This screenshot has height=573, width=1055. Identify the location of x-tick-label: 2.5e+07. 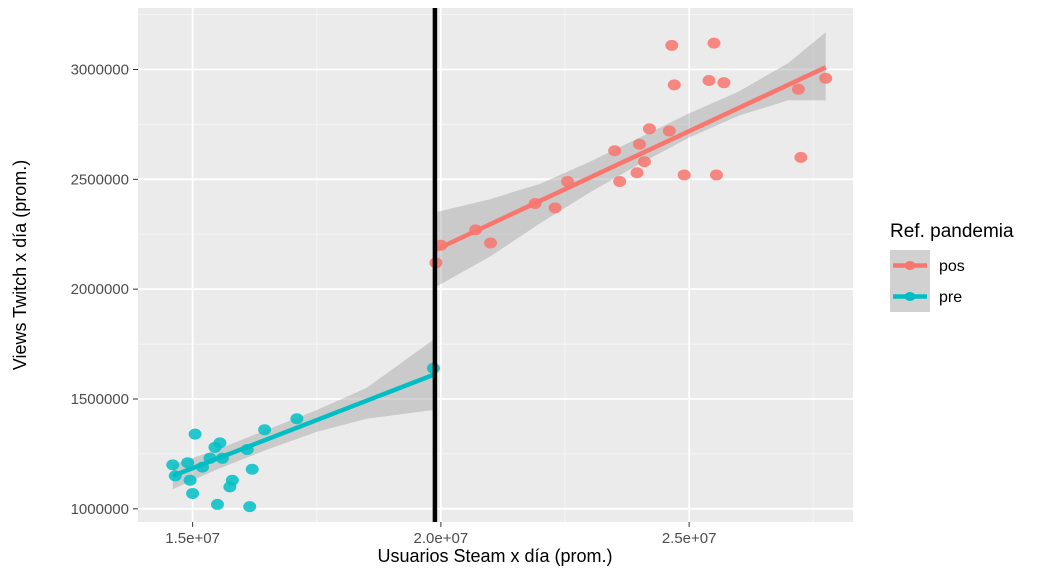
(689, 538).